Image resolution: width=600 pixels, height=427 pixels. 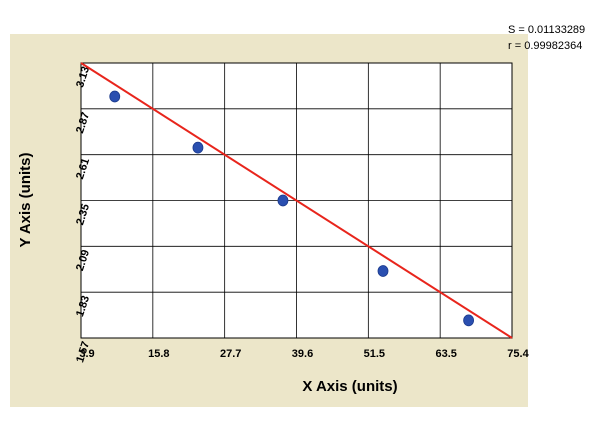 What do you see at coordinates (546, 38) in the screenshot?
I see `regression-stats: S = 0.01133289 r = 0.99982364` at bounding box center [546, 38].